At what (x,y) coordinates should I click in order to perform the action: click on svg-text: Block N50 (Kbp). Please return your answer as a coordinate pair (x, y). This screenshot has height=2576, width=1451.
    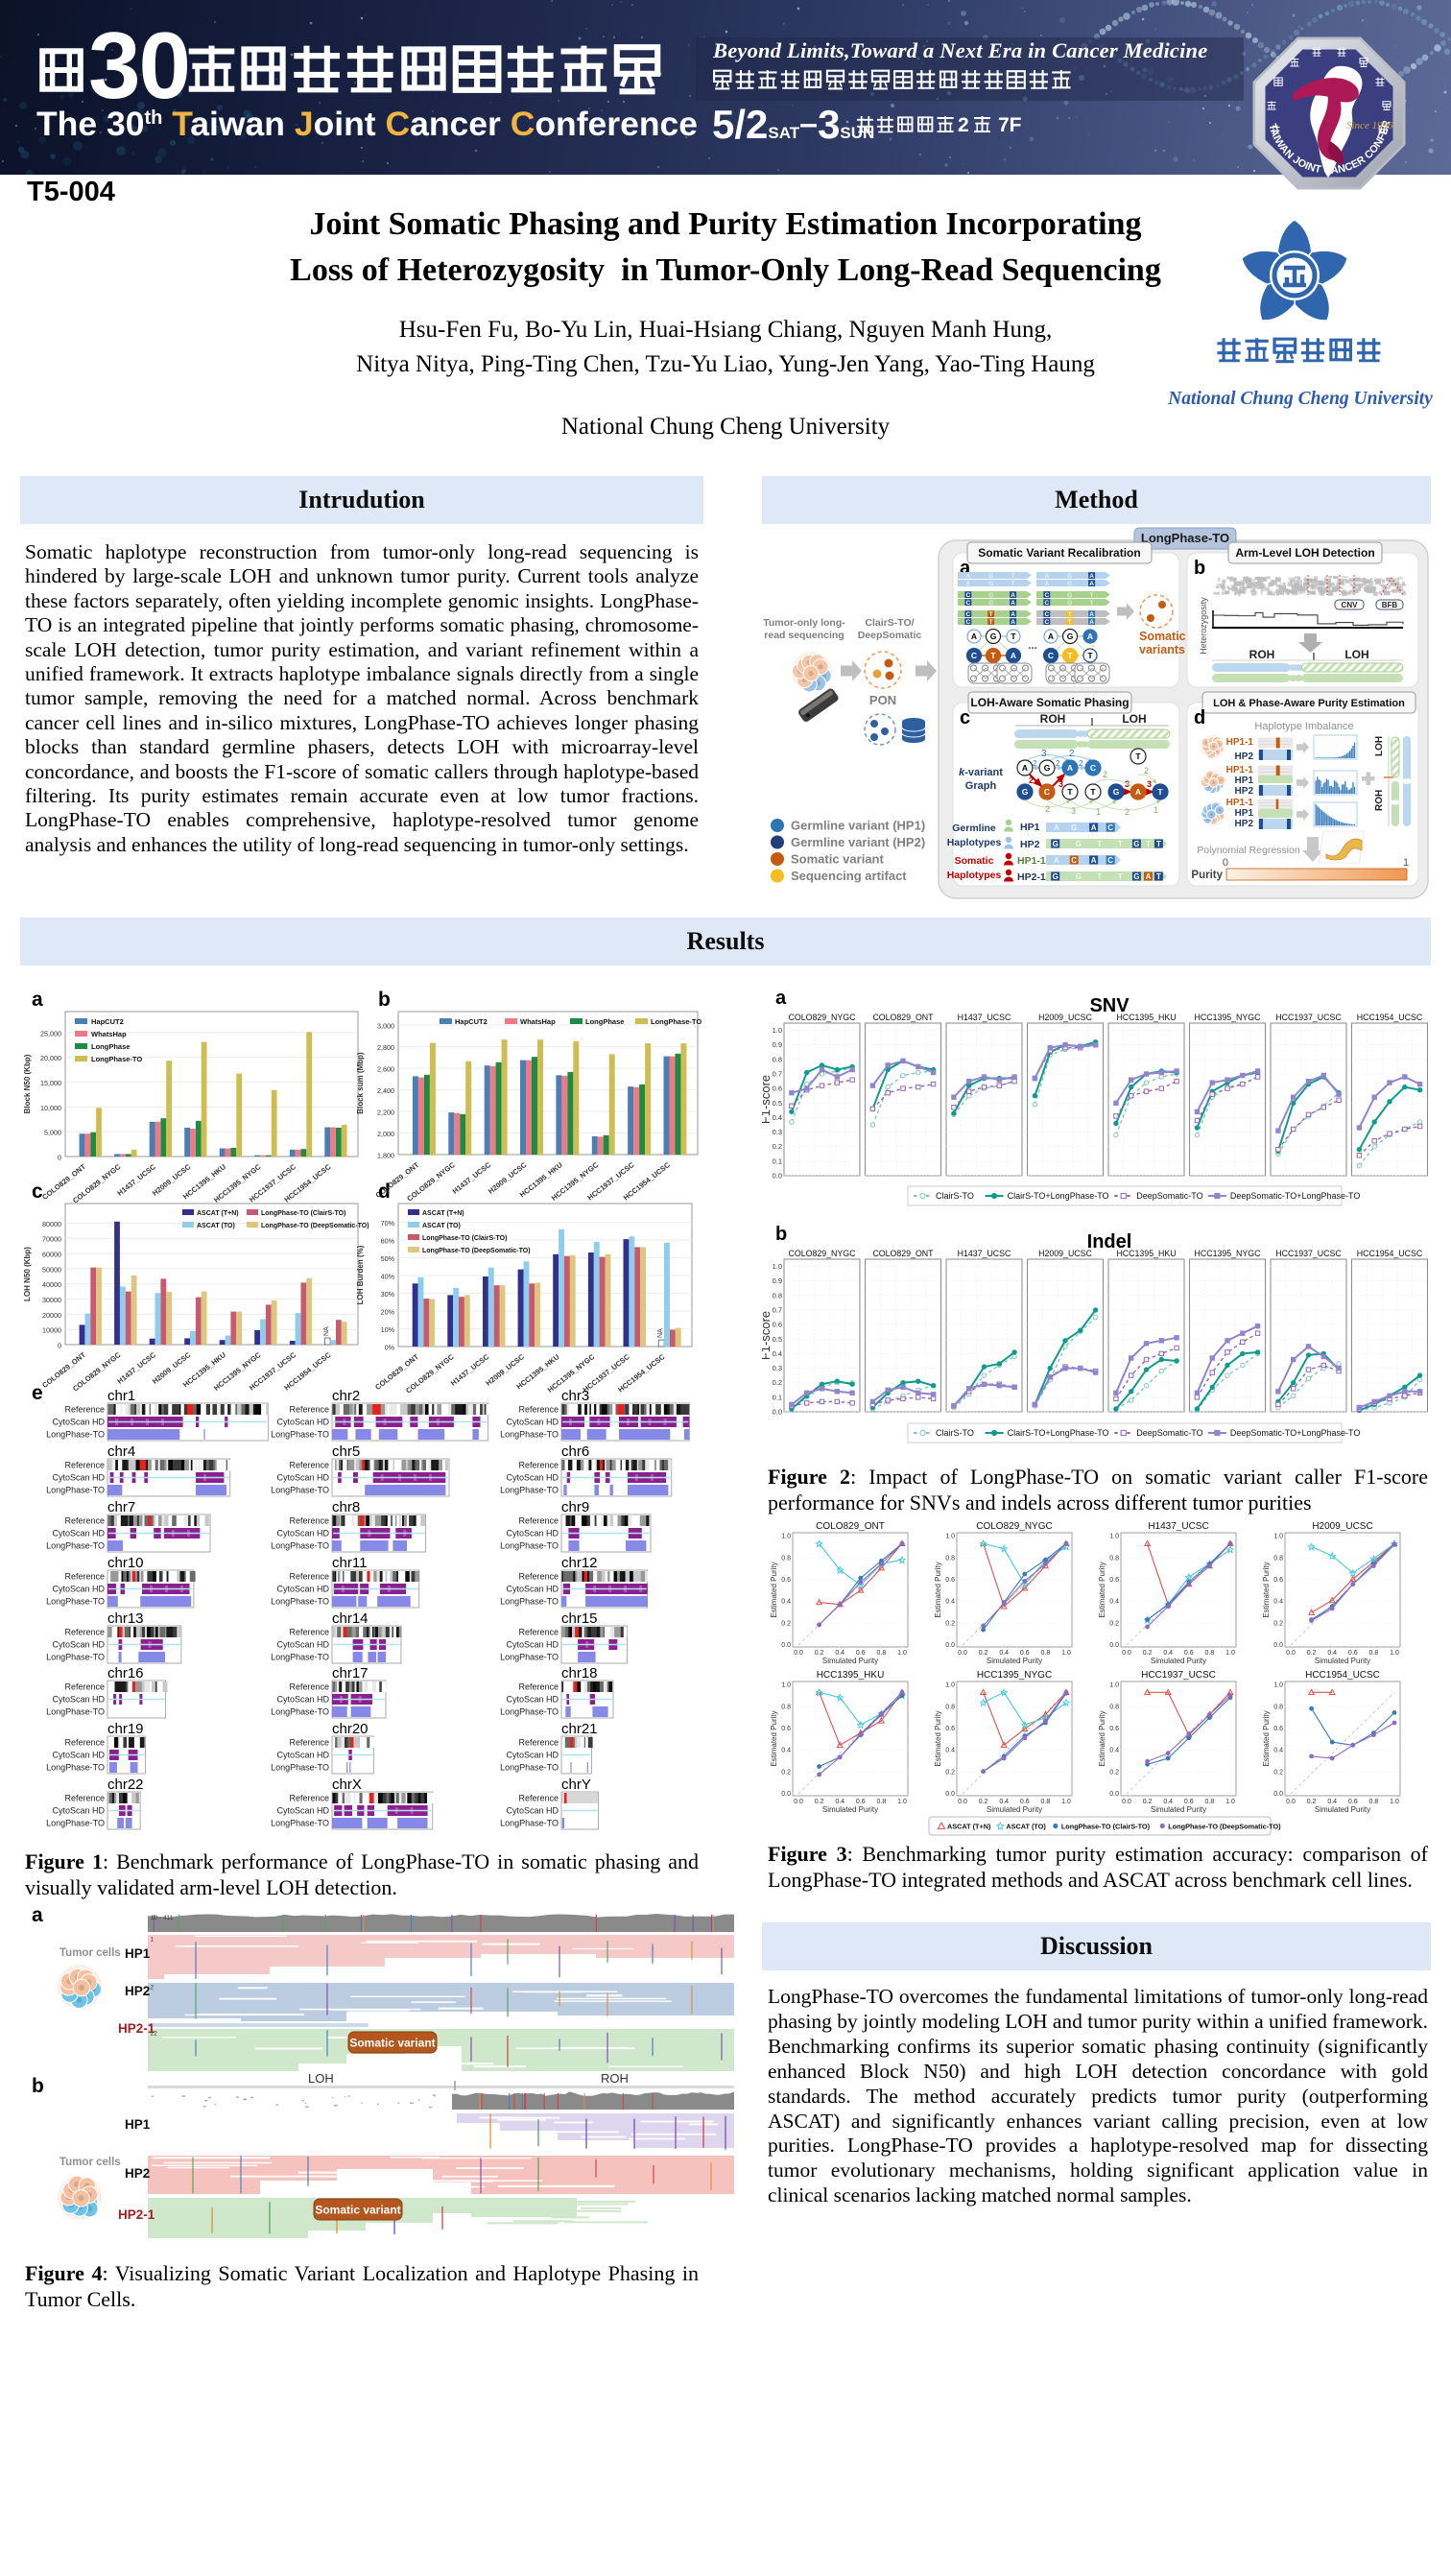
    Looking at the image, I should click on (27, 1083).